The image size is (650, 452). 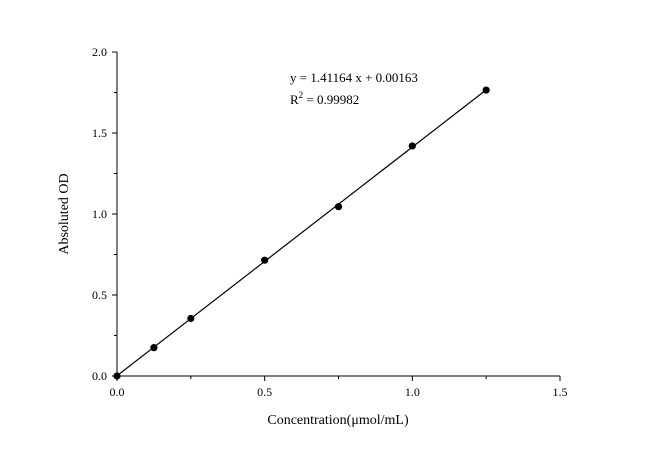 What do you see at coordinates (99, 295) in the screenshot?
I see `y-tick-label: 0.5` at bounding box center [99, 295].